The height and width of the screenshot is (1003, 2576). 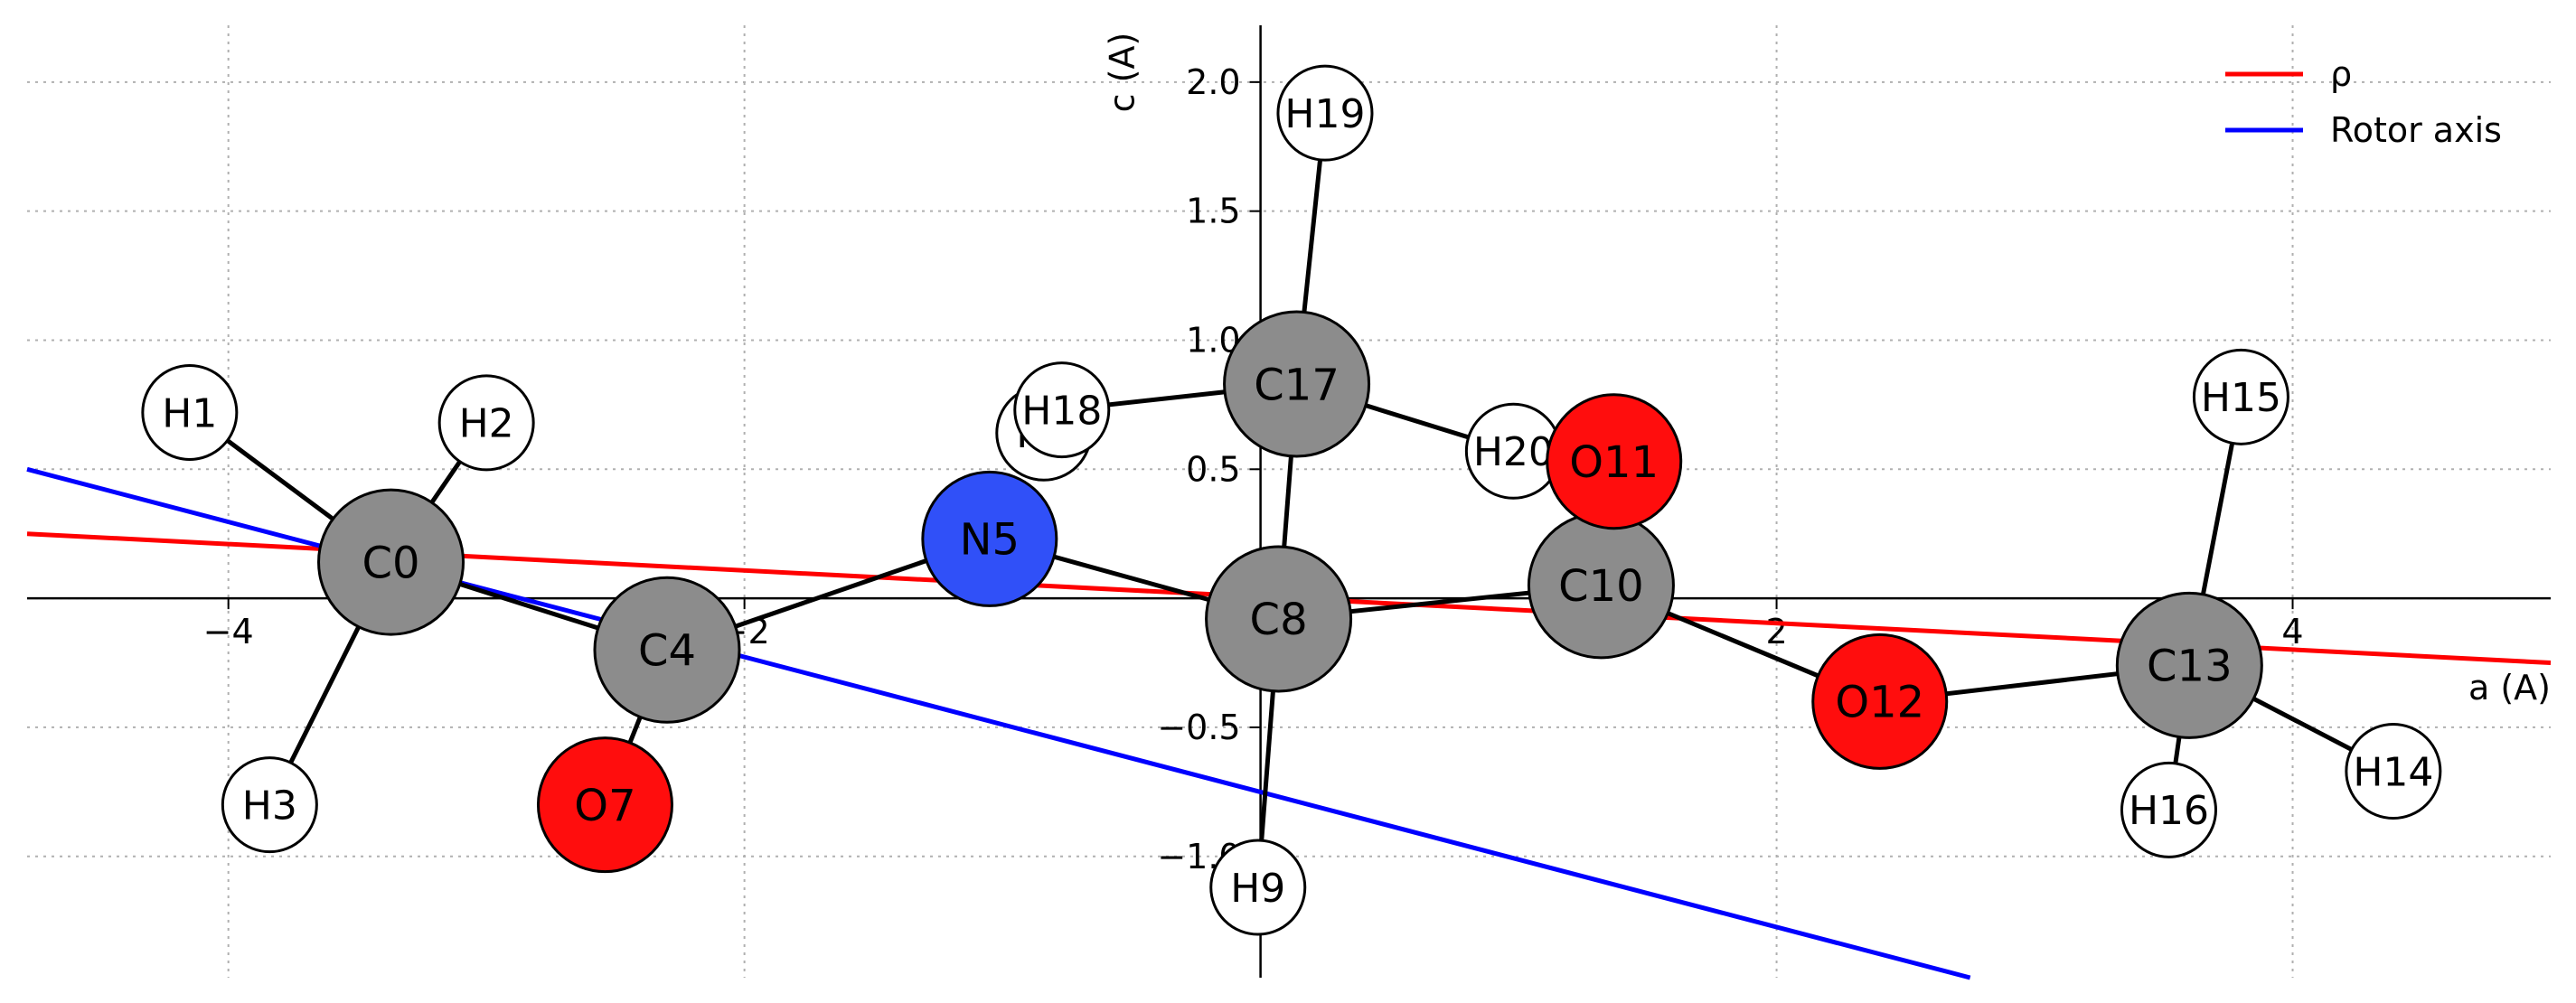 I want to click on atom-c8, so click(x=1279, y=619).